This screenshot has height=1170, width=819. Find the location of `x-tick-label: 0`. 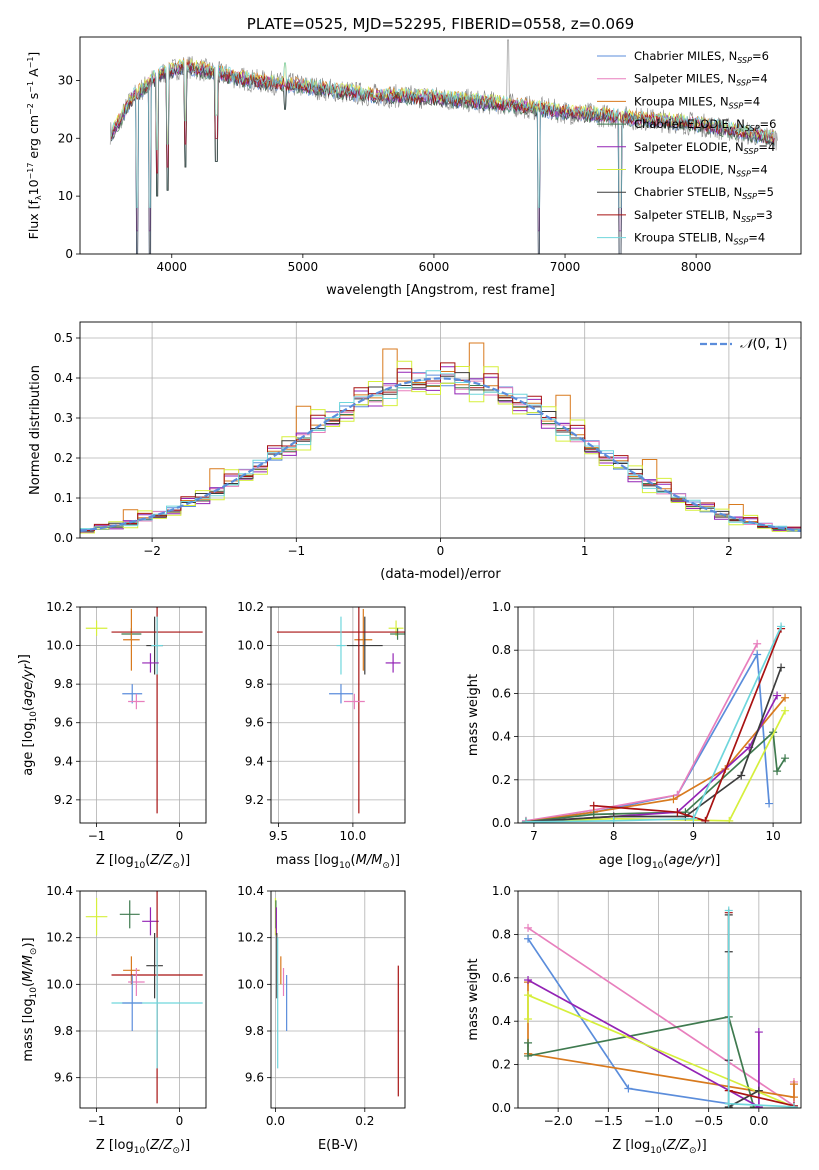

x-tick-label: 0 is located at coordinates (180, 1121).